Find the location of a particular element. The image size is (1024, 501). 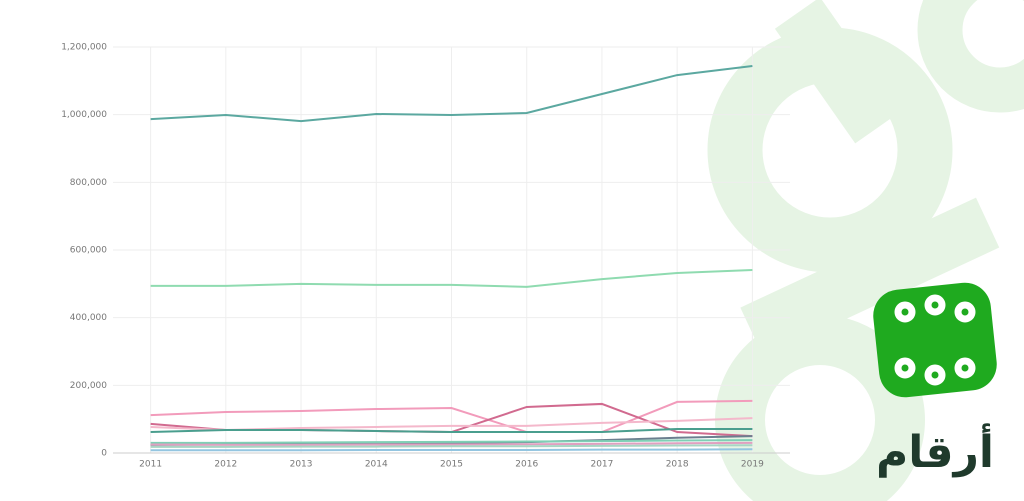

y-tick-label: 0 is located at coordinates (104, 454).